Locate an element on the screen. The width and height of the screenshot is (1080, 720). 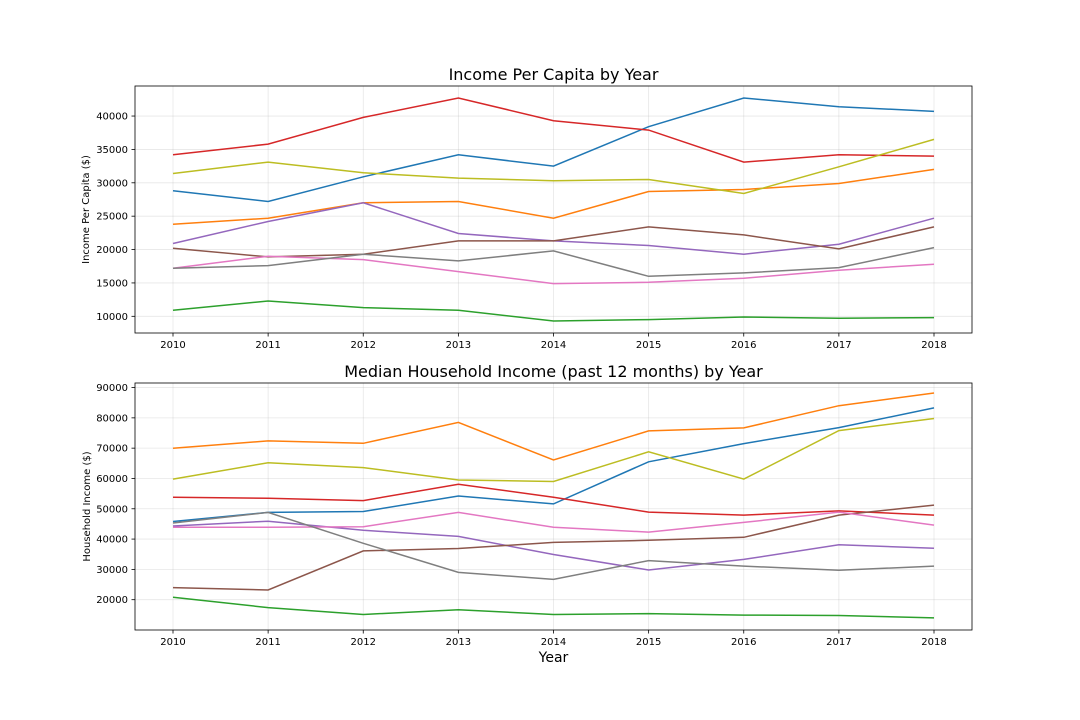
y-axis-label: Household Income ($) is located at coordinates (87, 506).